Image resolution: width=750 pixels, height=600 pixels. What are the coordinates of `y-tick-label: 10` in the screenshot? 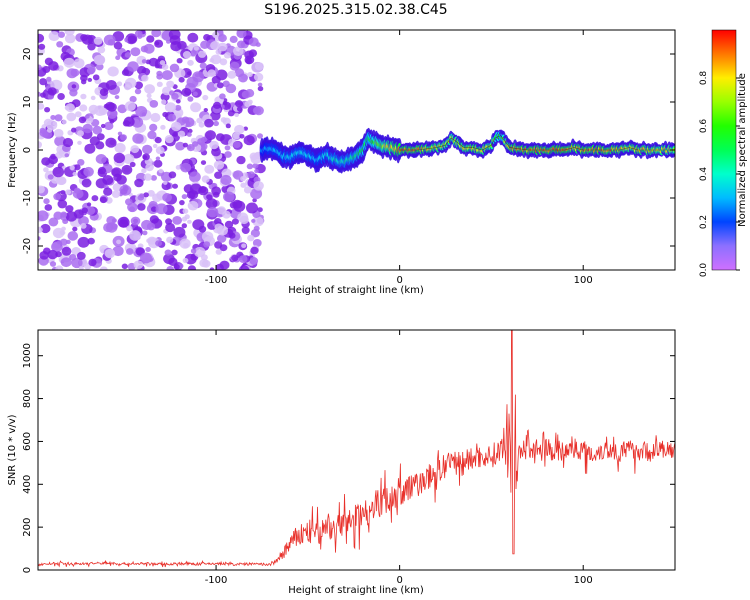 It's located at (27, 102).